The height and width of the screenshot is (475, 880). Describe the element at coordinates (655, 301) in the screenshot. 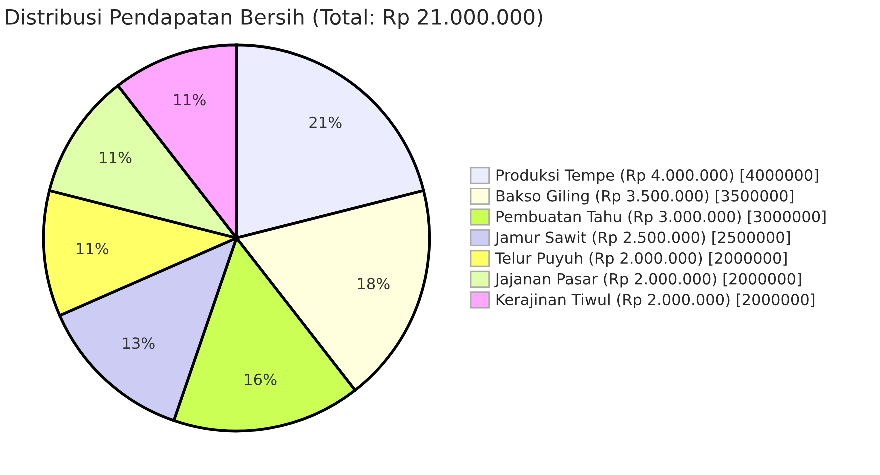

I see `legend-label: Kerajinan Tiwul (Rp 2.000.000) [2000000]` at that location.